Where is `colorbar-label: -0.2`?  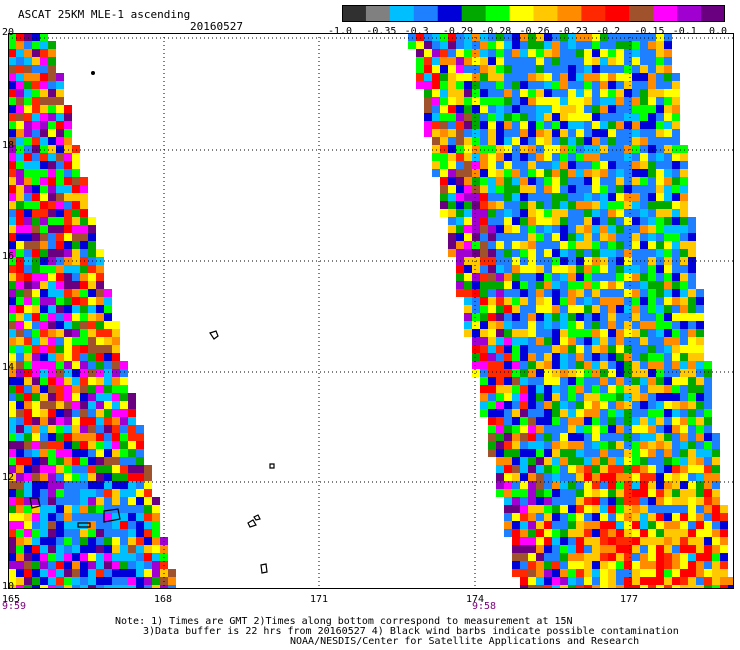 colorbar-label: -0.2 is located at coordinates (608, 31).